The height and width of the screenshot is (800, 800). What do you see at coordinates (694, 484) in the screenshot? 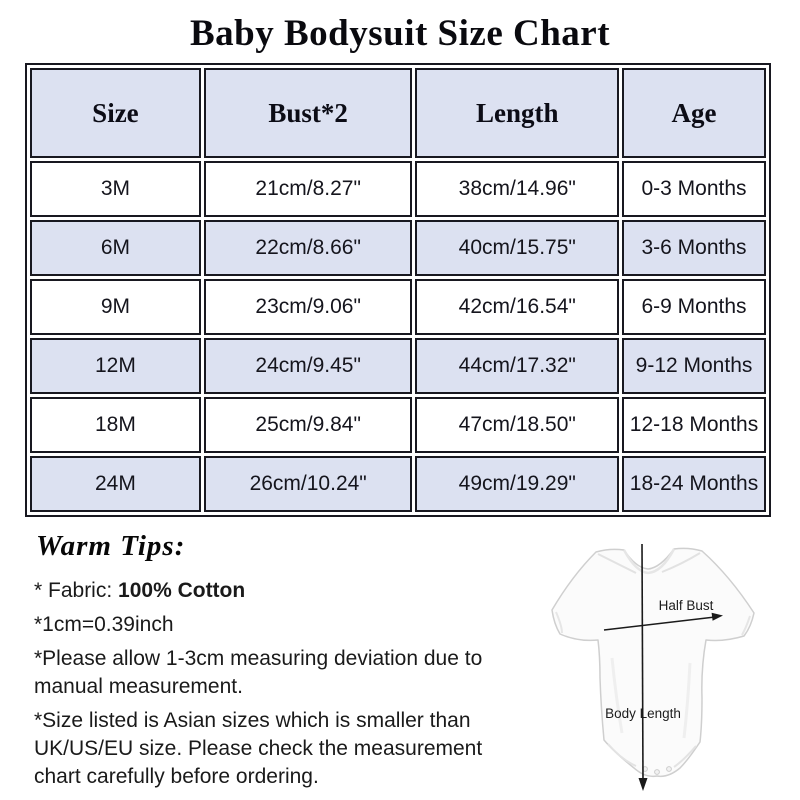
I see `cell-age: 18-24 Months` at bounding box center [694, 484].